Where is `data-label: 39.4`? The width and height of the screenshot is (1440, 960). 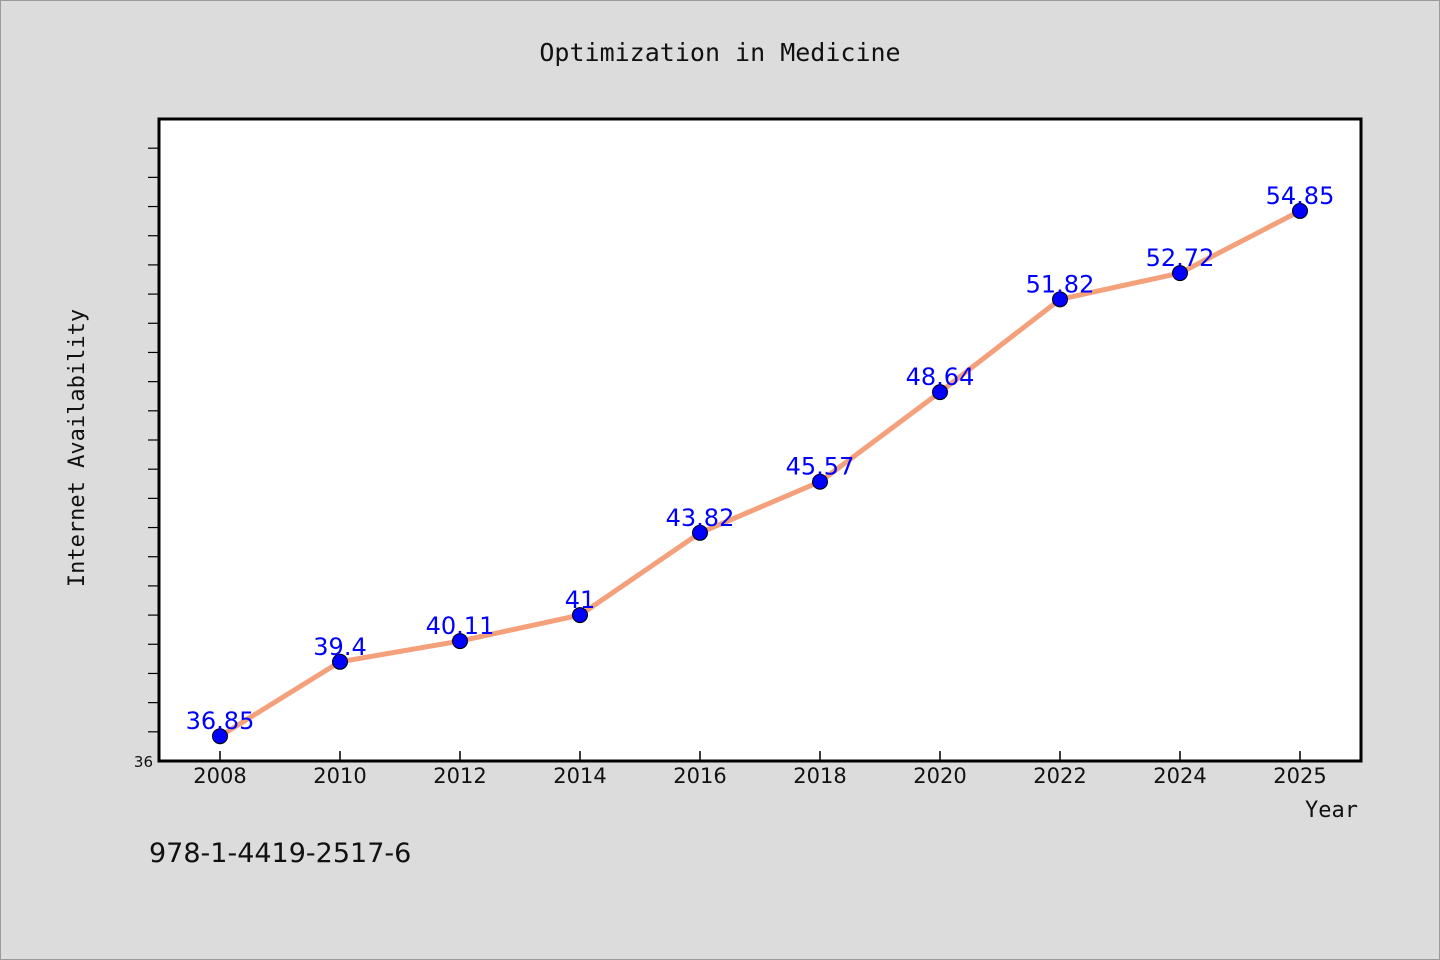
data-label: 39.4 is located at coordinates (339, 647).